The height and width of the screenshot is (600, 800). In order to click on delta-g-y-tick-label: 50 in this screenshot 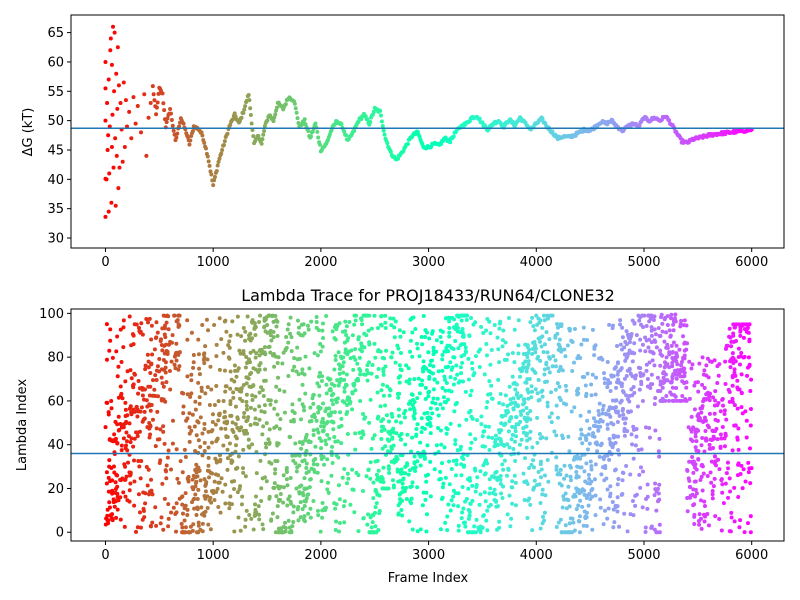, I will do `click(55, 121)`.